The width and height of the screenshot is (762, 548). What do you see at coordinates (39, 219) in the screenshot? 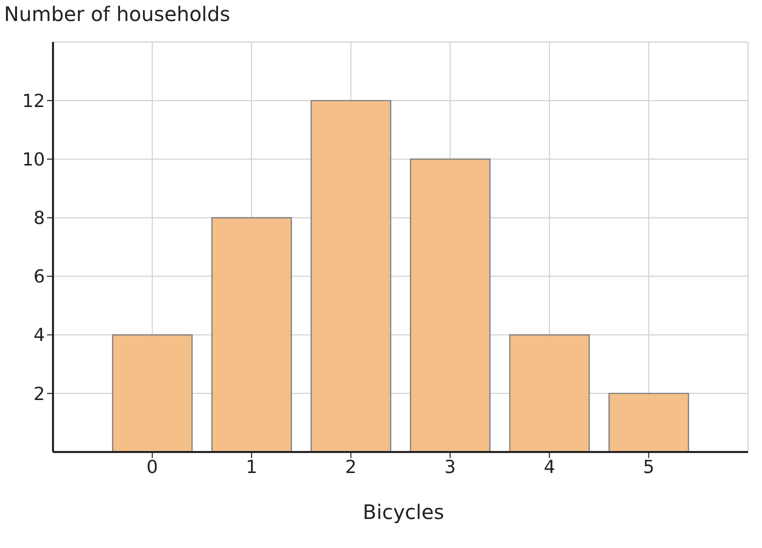
I see `y-tick-label: 8` at bounding box center [39, 219].